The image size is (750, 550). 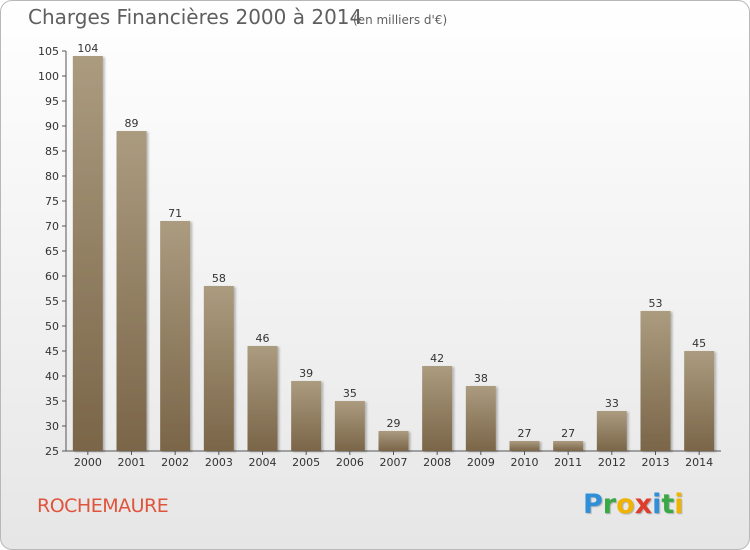 I want to click on x-tick-label: 2003, so click(x=219, y=462).